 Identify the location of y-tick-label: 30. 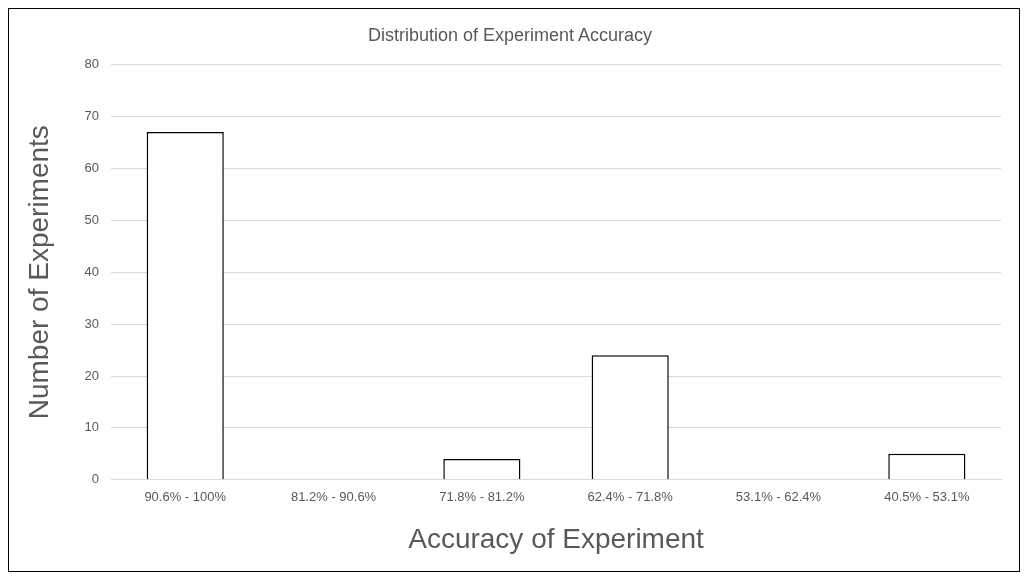
(92, 323).